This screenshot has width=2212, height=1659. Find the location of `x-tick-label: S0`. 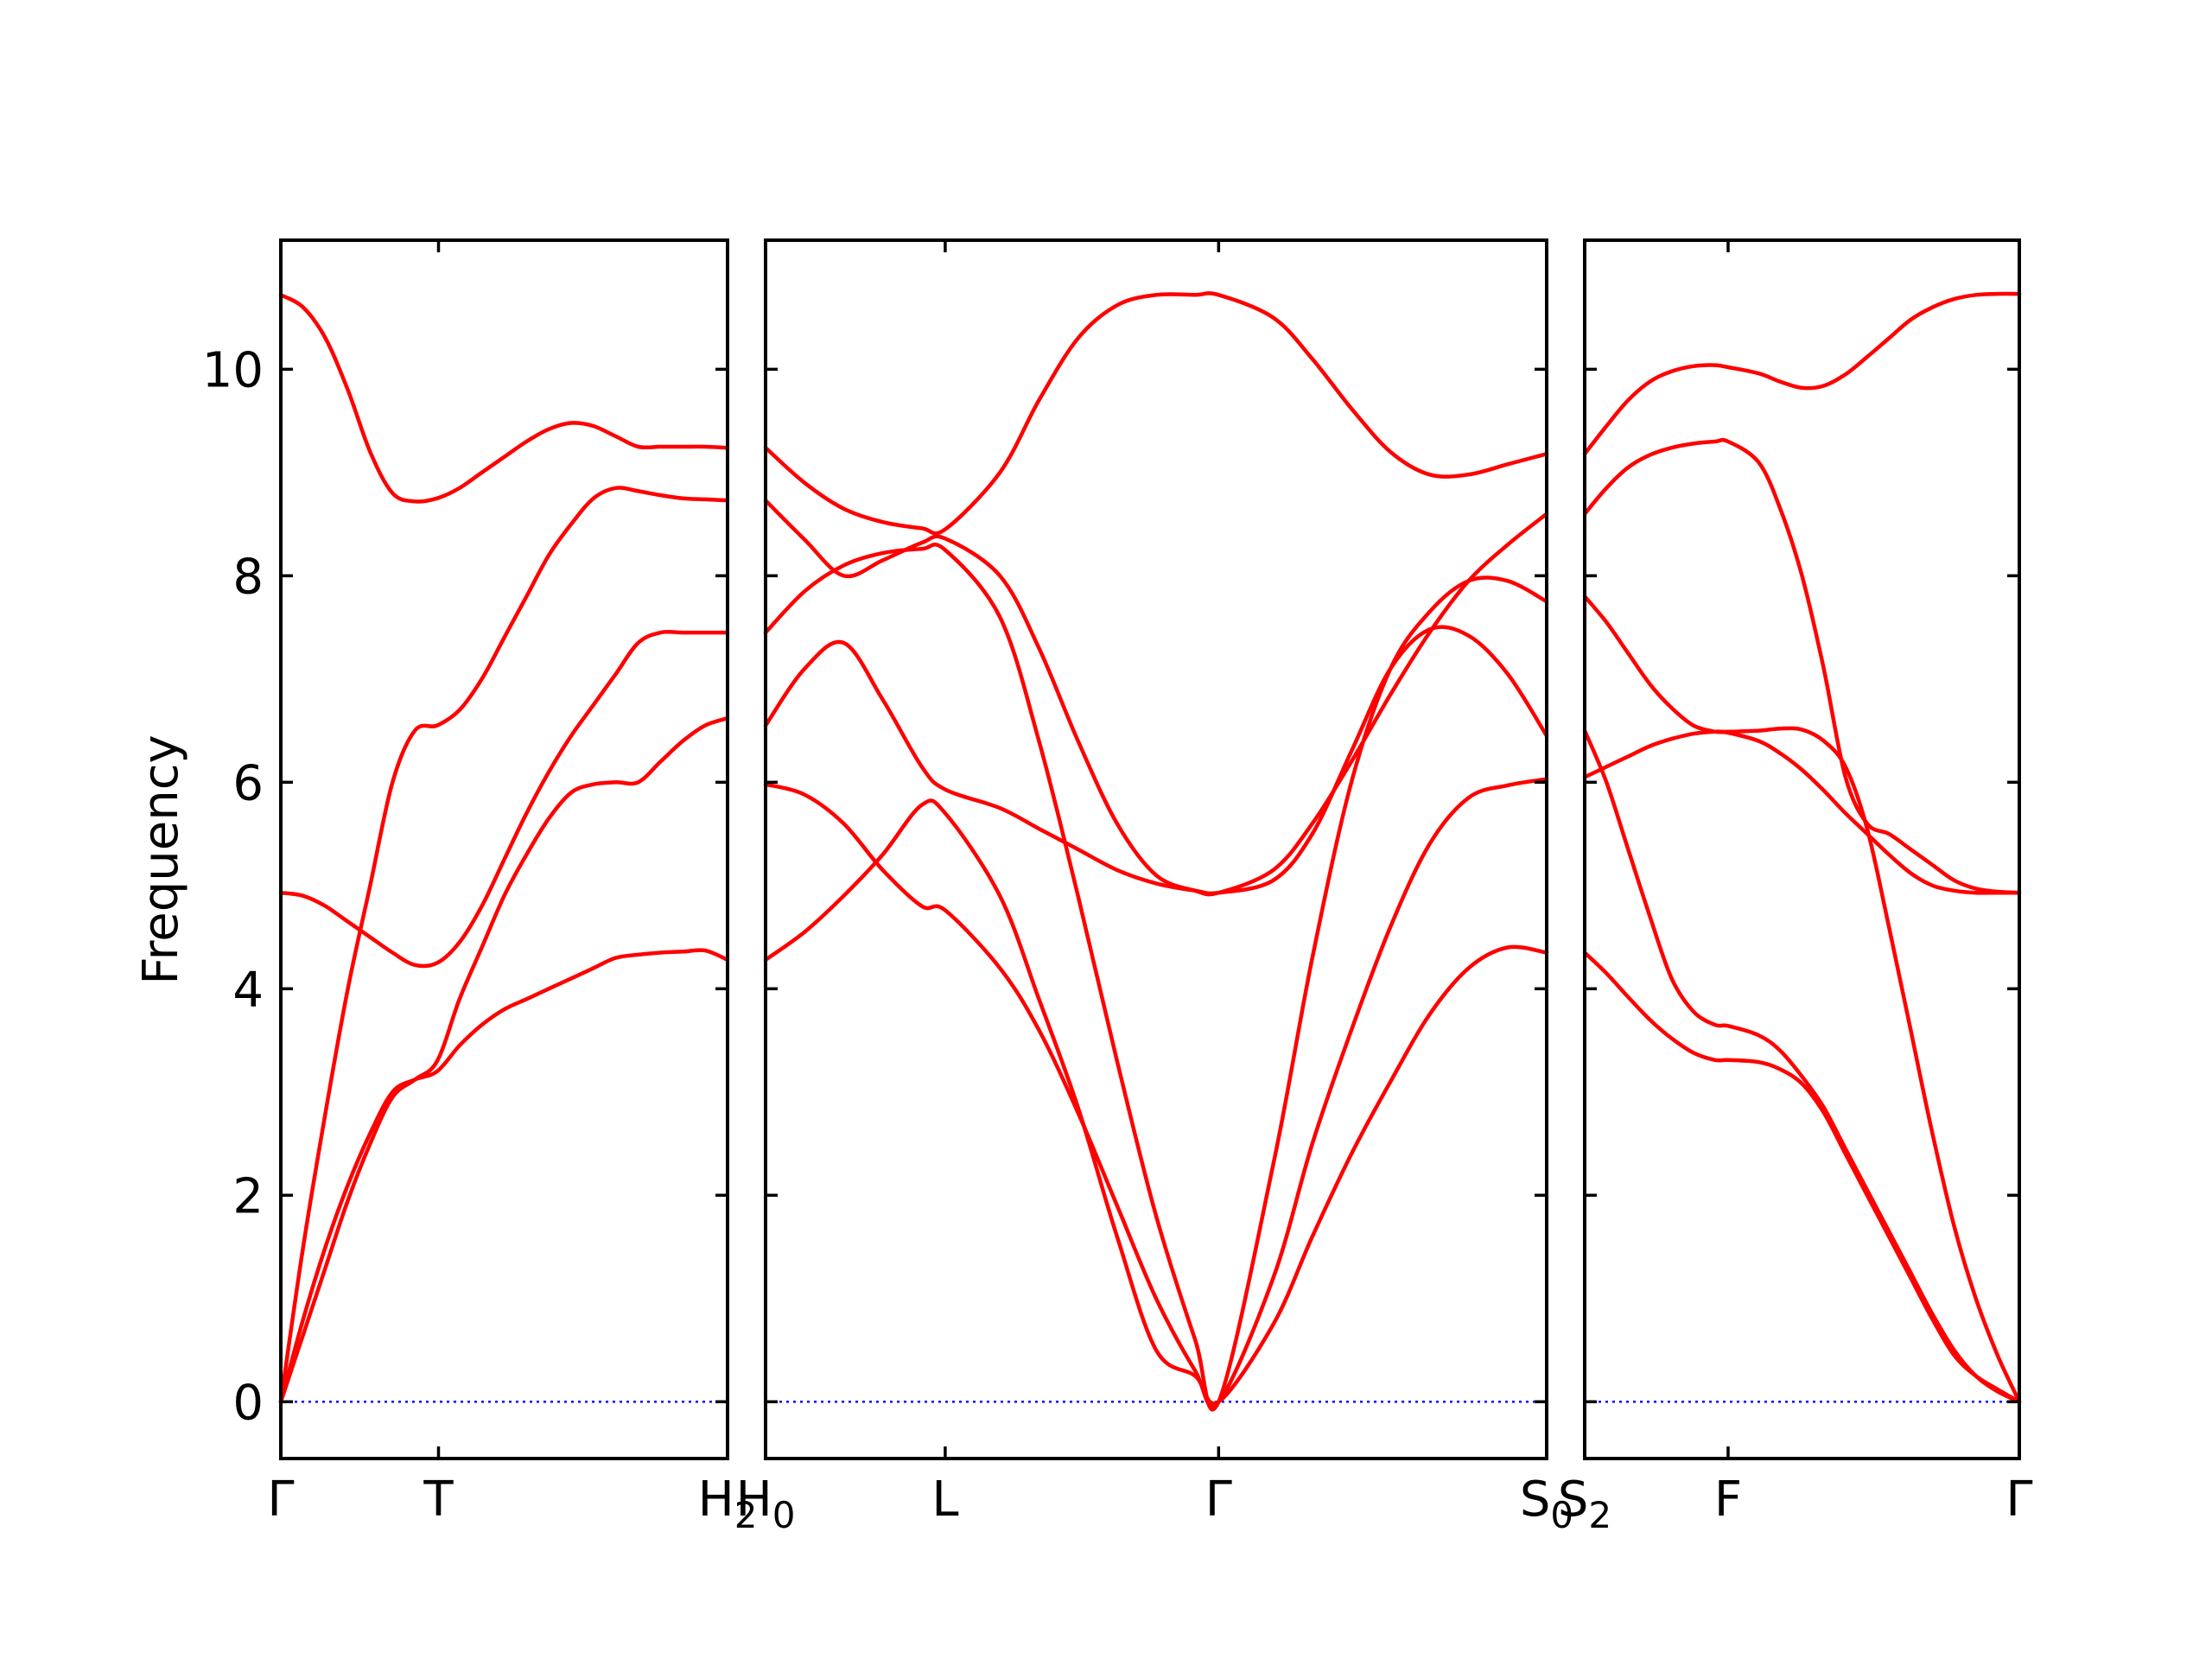

x-tick-label: S0 is located at coordinates (1546, 1503).